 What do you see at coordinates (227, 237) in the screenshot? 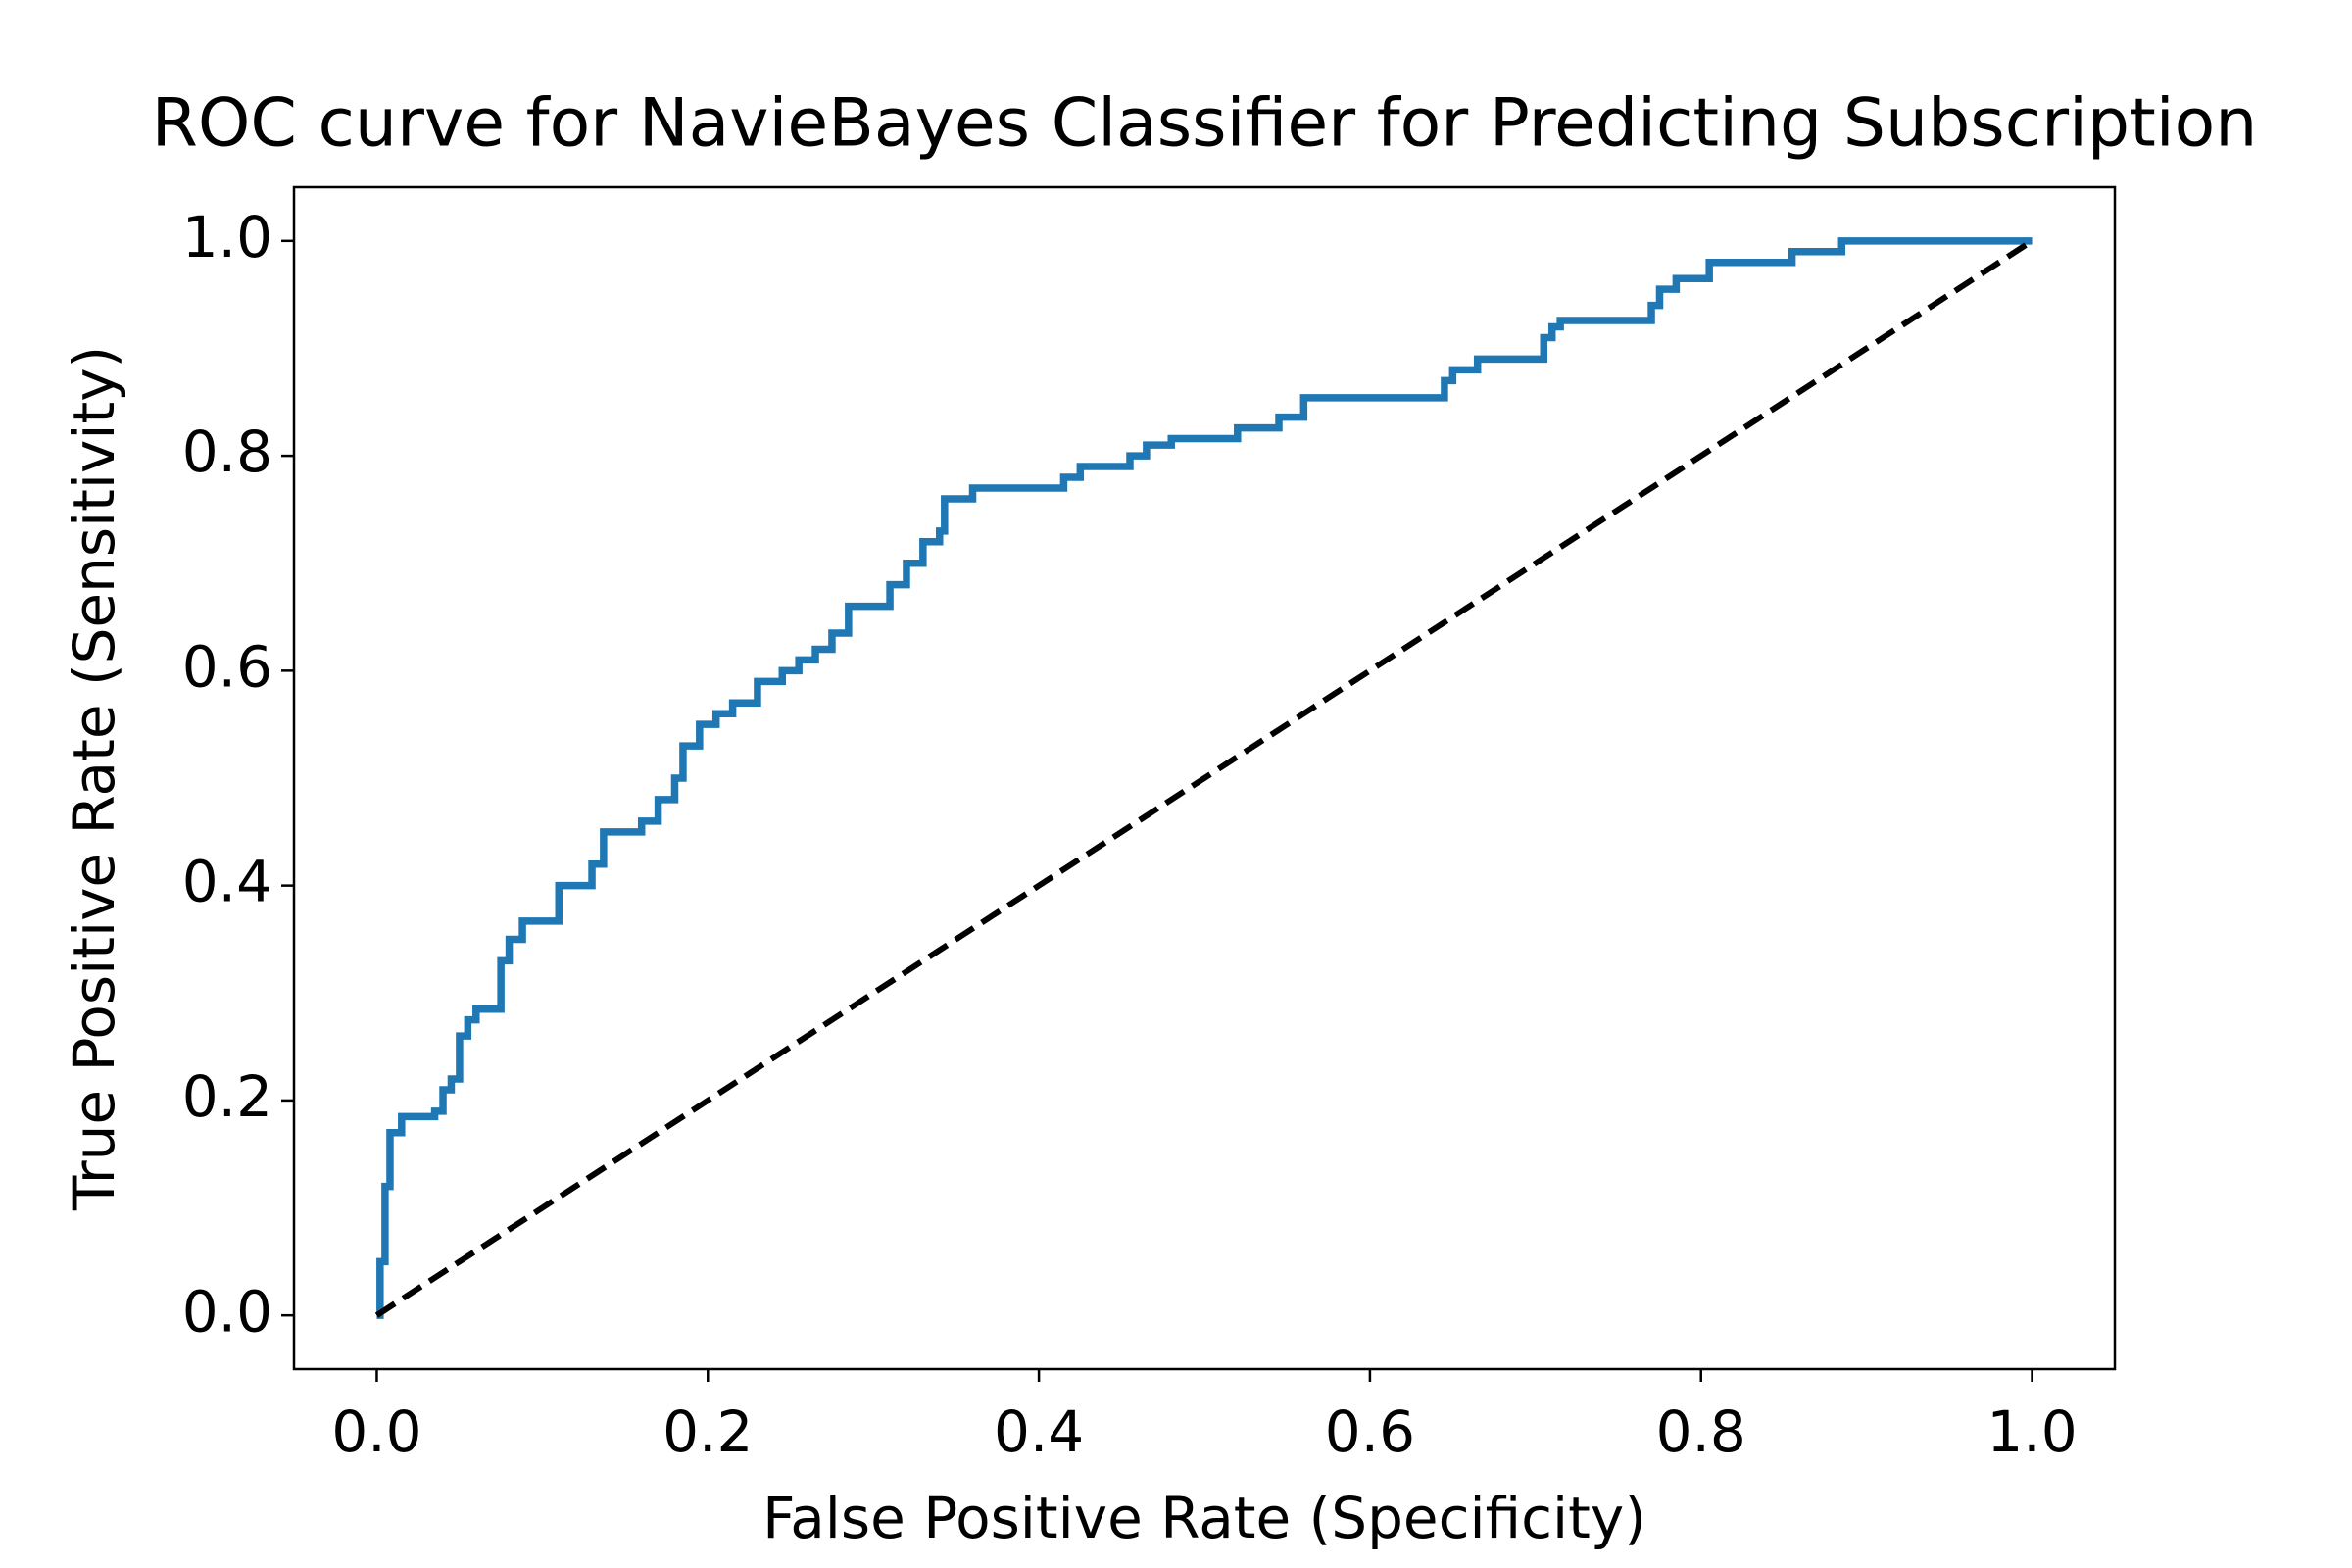
I see `y-tick-label: 1.0` at bounding box center [227, 237].